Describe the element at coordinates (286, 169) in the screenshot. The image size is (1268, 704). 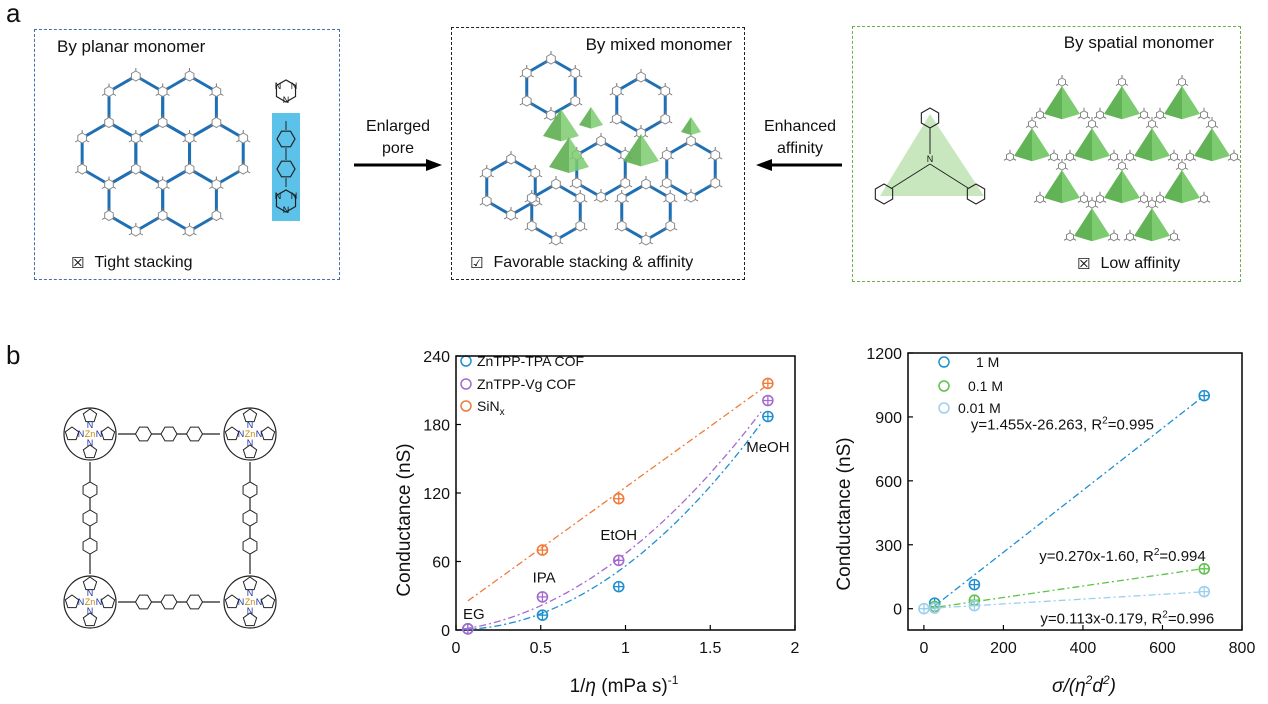
I see `benzene-ring` at that location.